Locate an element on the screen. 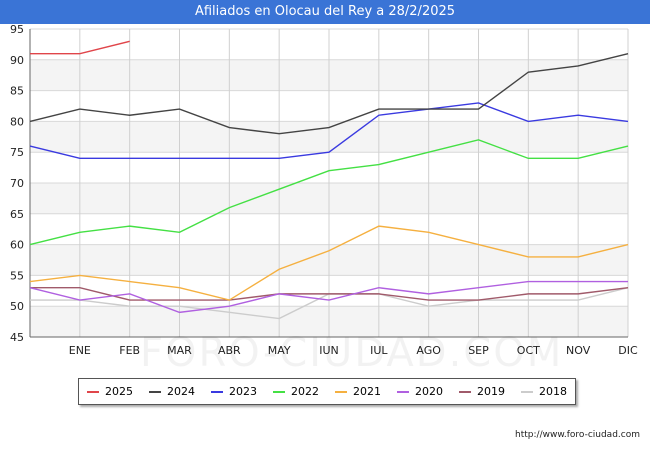  y-tick-label: 85 is located at coordinates (17, 91).